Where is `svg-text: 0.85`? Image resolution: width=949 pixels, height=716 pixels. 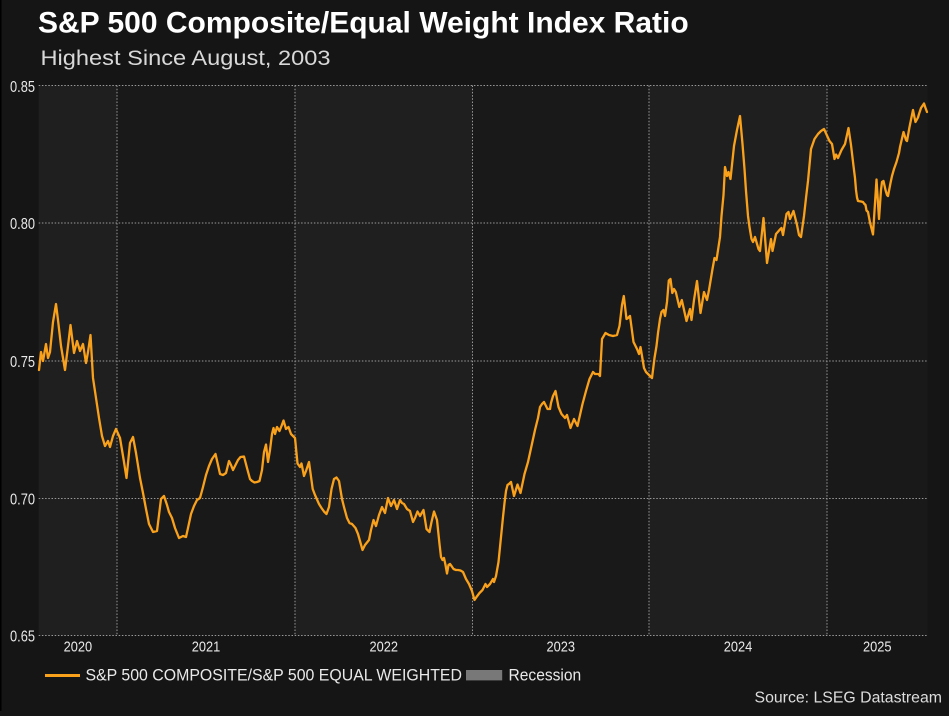
svg-text: 0.85 is located at coordinates (22, 87).